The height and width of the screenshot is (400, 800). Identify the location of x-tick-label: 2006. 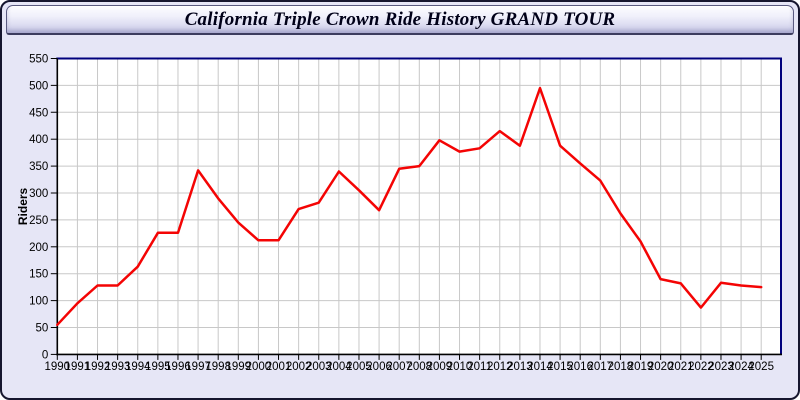
(379, 367).